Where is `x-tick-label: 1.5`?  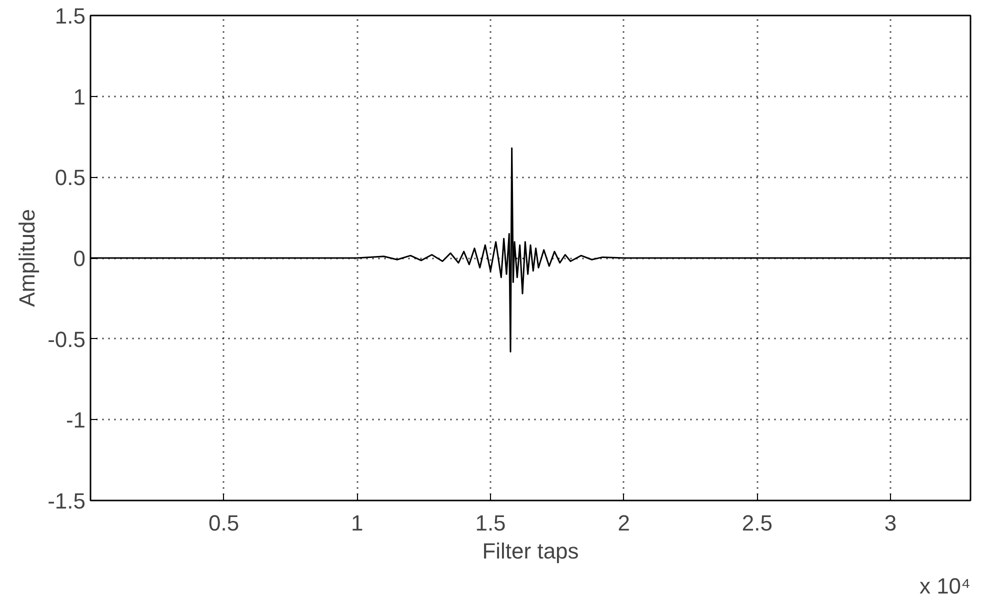 x-tick-label: 1.5 is located at coordinates (490, 523).